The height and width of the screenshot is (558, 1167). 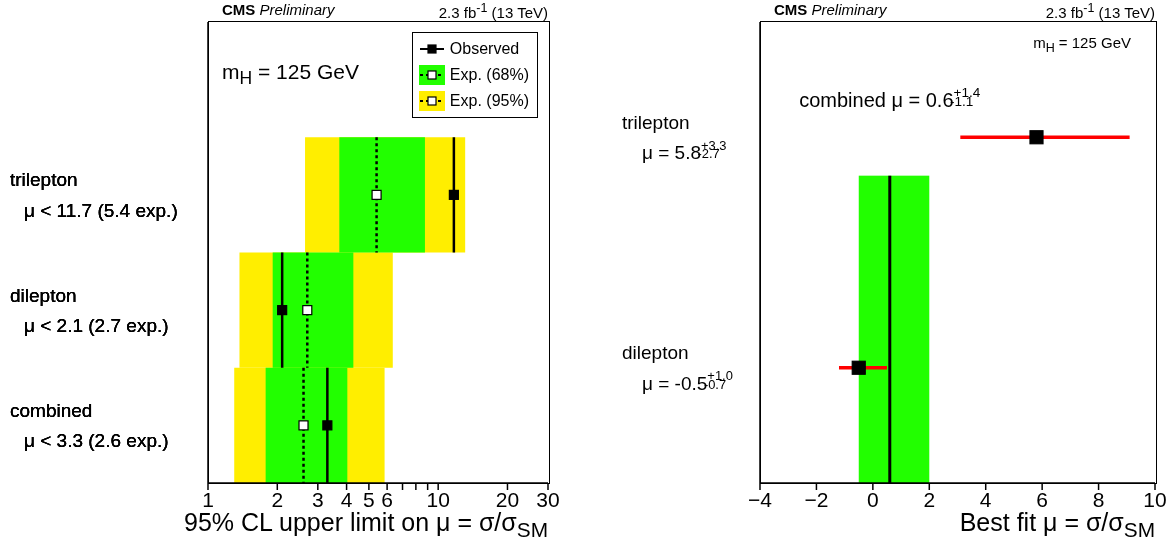 I want to click on y-tick-label: trilepton μ < 11.7 (5.4 exp.), so click(x=94, y=195).